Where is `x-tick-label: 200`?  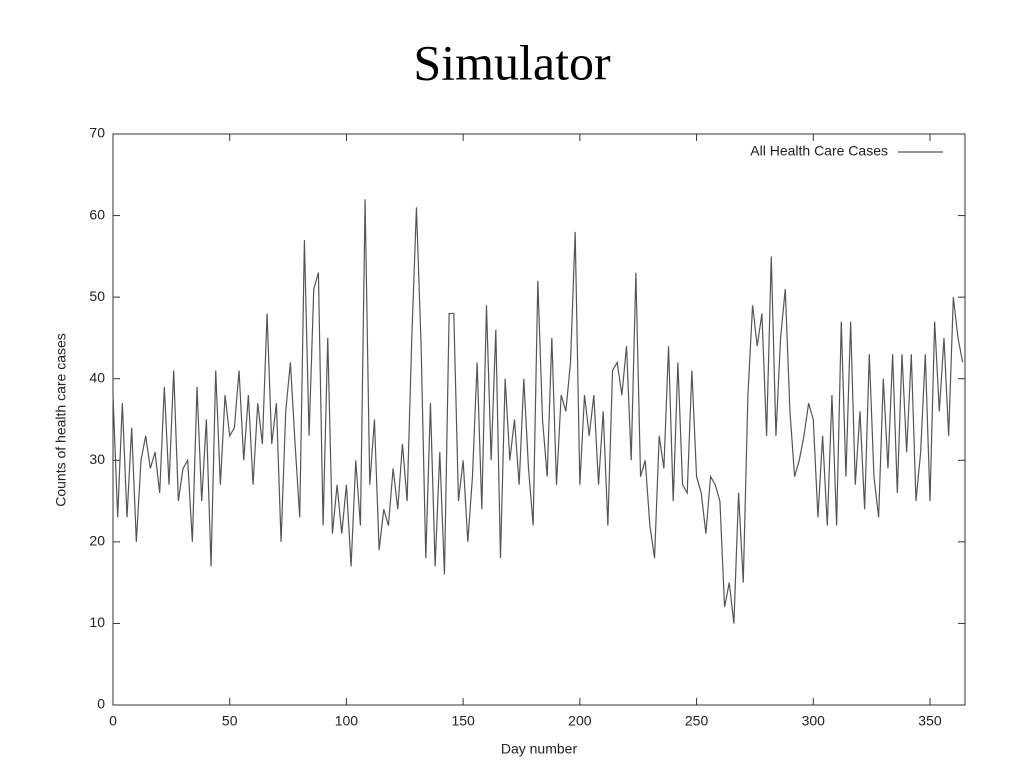
x-tick-label: 200 is located at coordinates (580, 721).